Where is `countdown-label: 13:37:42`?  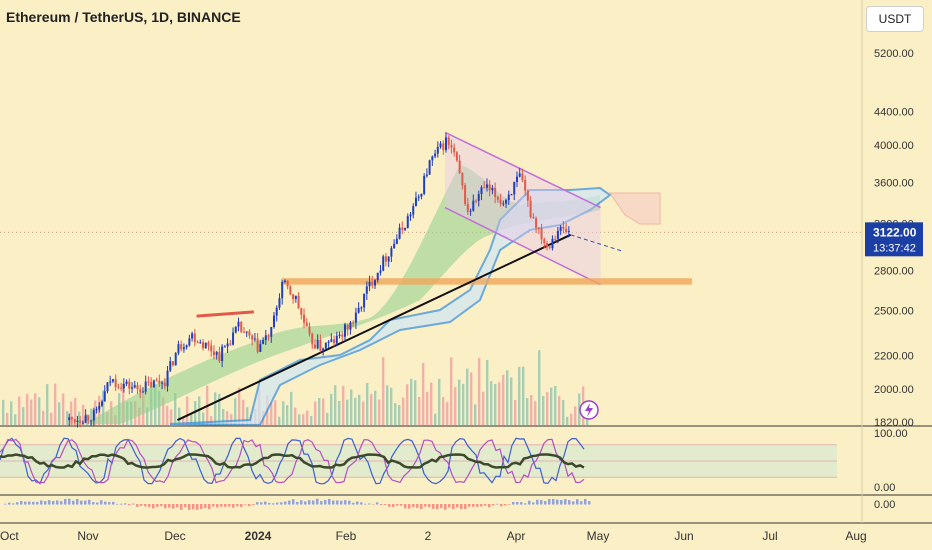
countdown-label: 13:37:42 is located at coordinates (894, 248).